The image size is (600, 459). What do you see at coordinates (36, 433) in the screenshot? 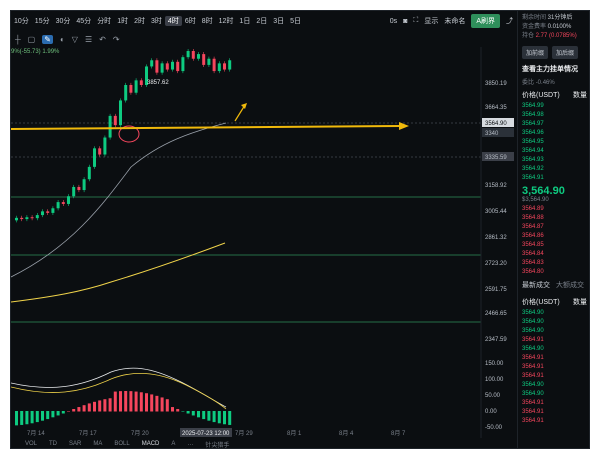
I see `time-axis-label: 7月 14` at bounding box center [36, 433].